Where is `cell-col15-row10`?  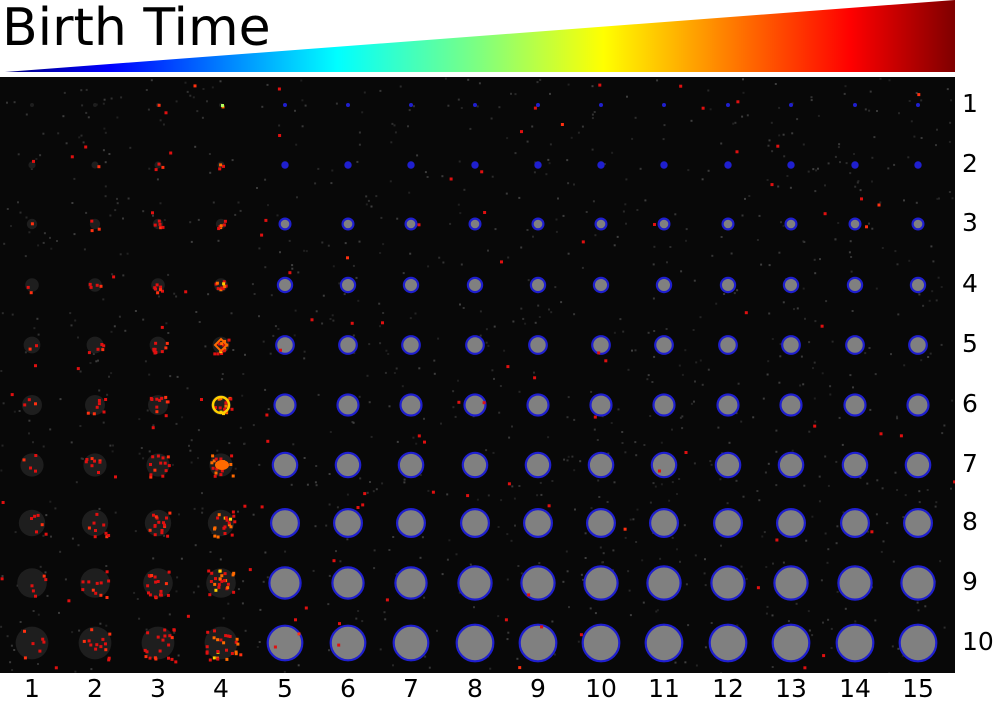
cell-col15-row10 is located at coordinates (918, 643).